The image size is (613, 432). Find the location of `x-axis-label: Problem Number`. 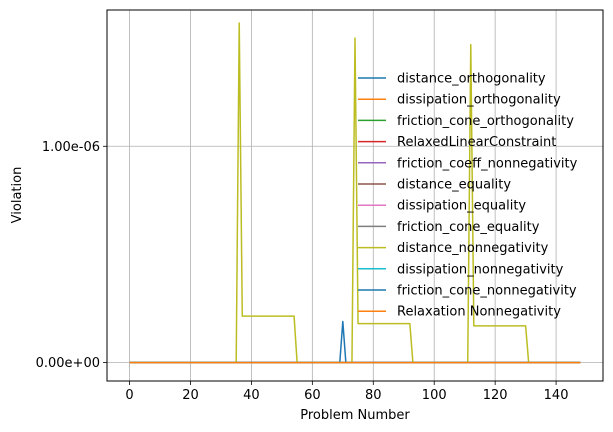

x-axis-label: Problem Number is located at coordinates (355, 415).